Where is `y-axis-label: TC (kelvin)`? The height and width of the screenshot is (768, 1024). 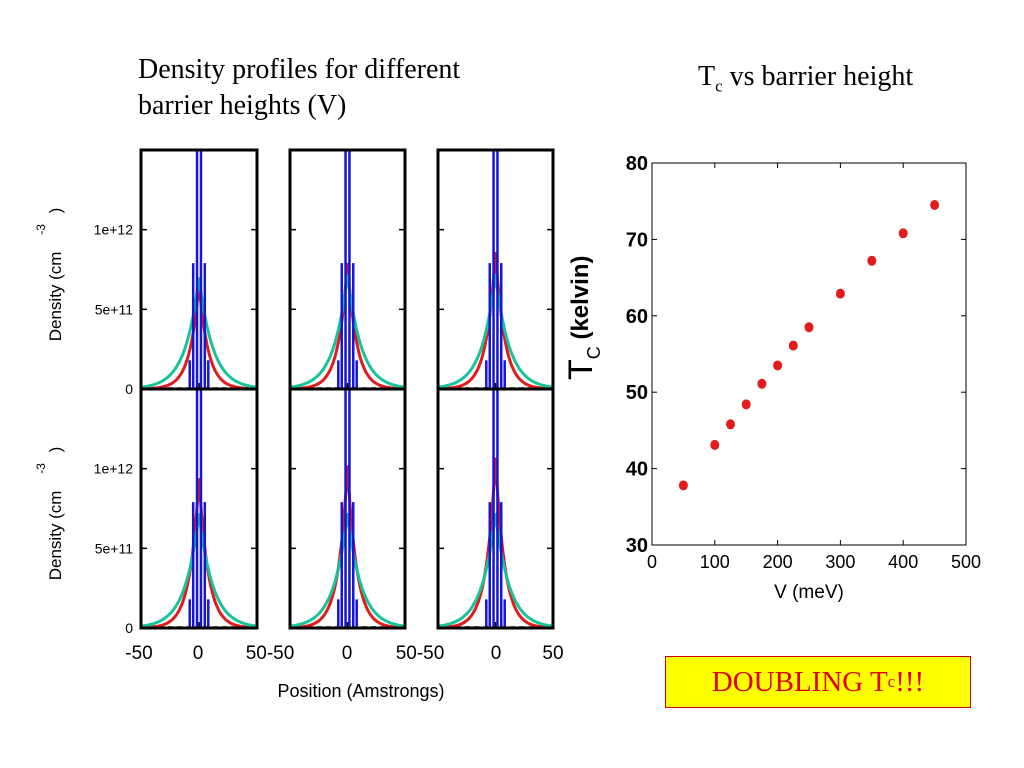 y-axis-label: TC (kelvin) is located at coordinates (583, 318).